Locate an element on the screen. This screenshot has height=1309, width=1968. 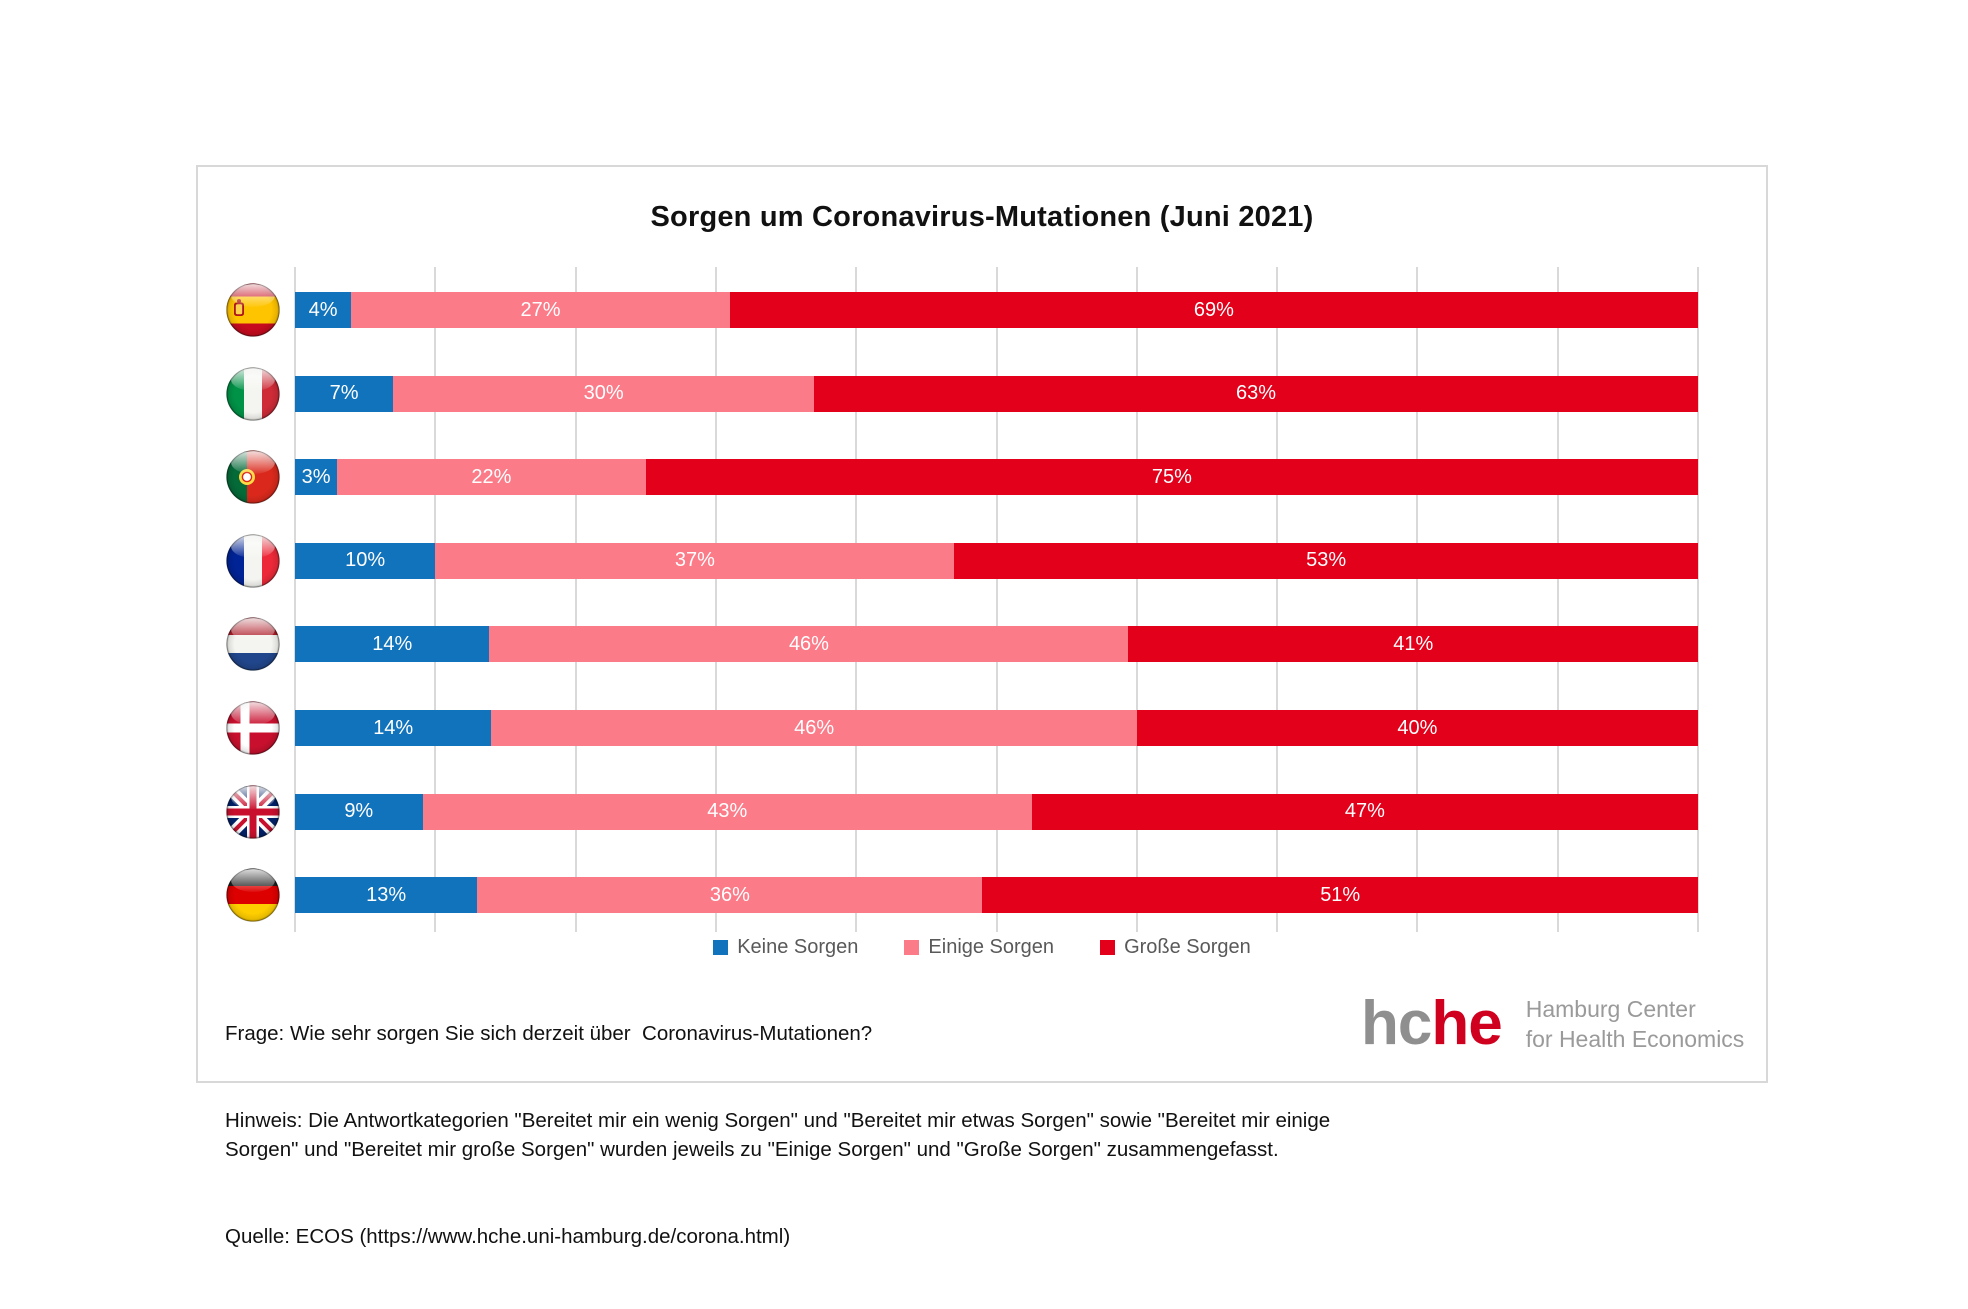
segment-einige-sorgen: 22% is located at coordinates (491, 477).